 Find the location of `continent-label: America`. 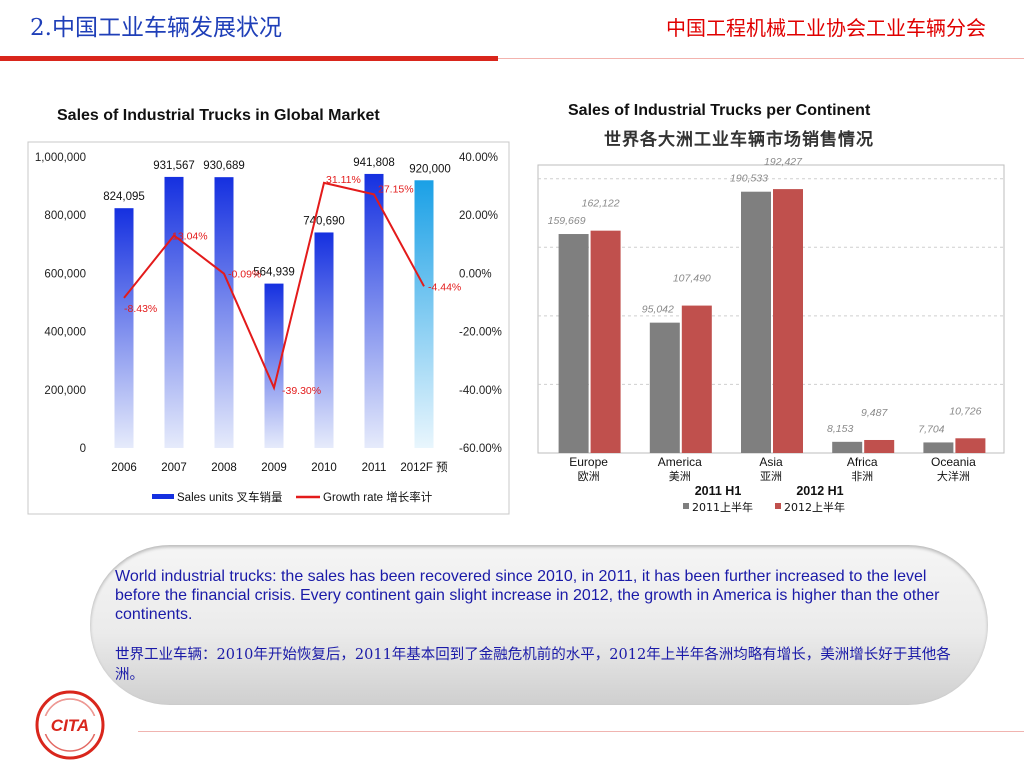

continent-label: America is located at coordinates (680, 462).